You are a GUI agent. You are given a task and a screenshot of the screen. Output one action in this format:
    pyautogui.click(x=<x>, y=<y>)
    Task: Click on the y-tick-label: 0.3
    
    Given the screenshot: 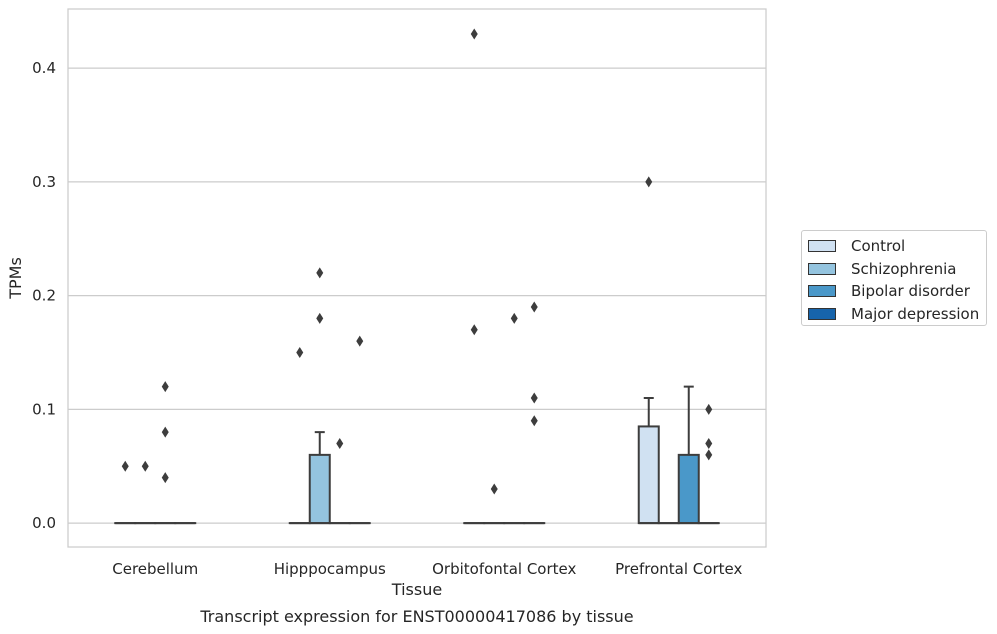 What is the action you would take?
    pyautogui.click(x=44, y=182)
    